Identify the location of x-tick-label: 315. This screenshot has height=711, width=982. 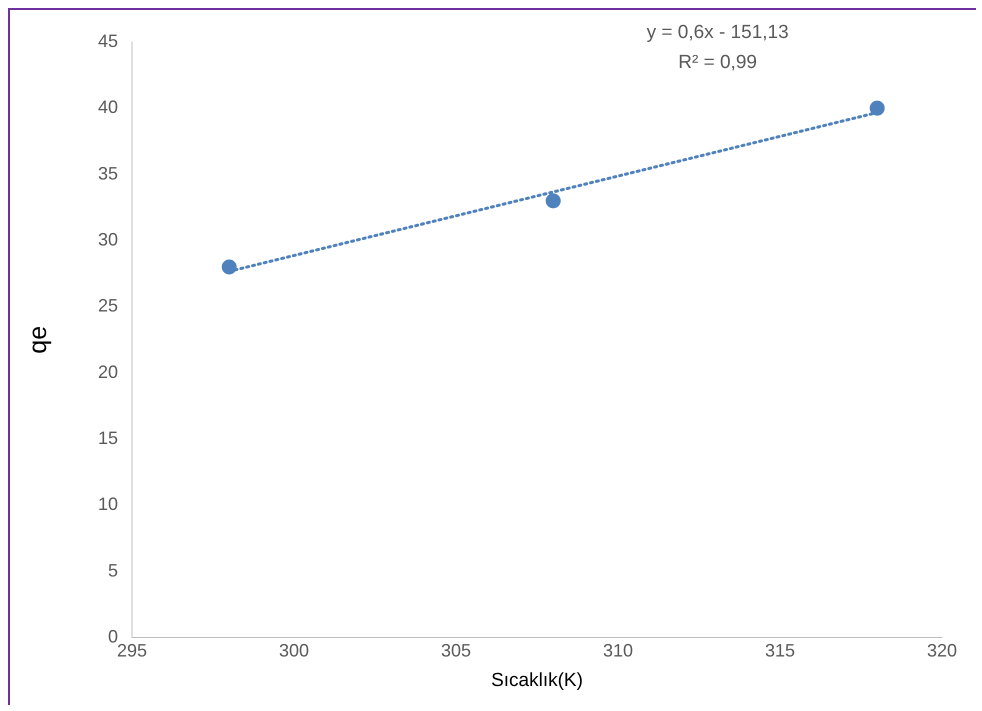
(780, 650).